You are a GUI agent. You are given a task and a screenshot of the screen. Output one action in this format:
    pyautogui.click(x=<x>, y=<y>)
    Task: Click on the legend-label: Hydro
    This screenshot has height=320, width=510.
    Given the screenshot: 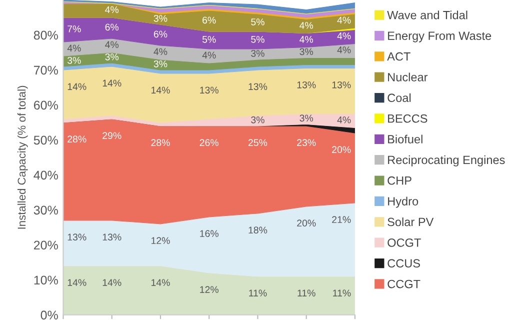 What is the action you would take?
    pyautogui.click(x=403, y=202)
    